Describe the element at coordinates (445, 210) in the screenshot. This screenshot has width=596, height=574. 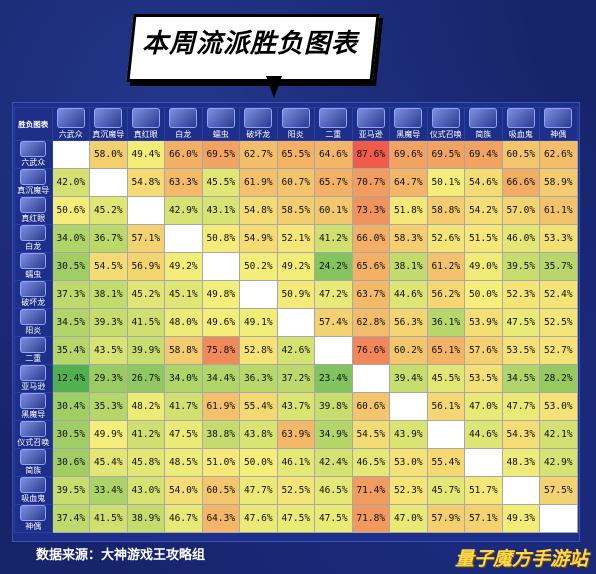
I see `matrix-cell: 58.8%` at that location.